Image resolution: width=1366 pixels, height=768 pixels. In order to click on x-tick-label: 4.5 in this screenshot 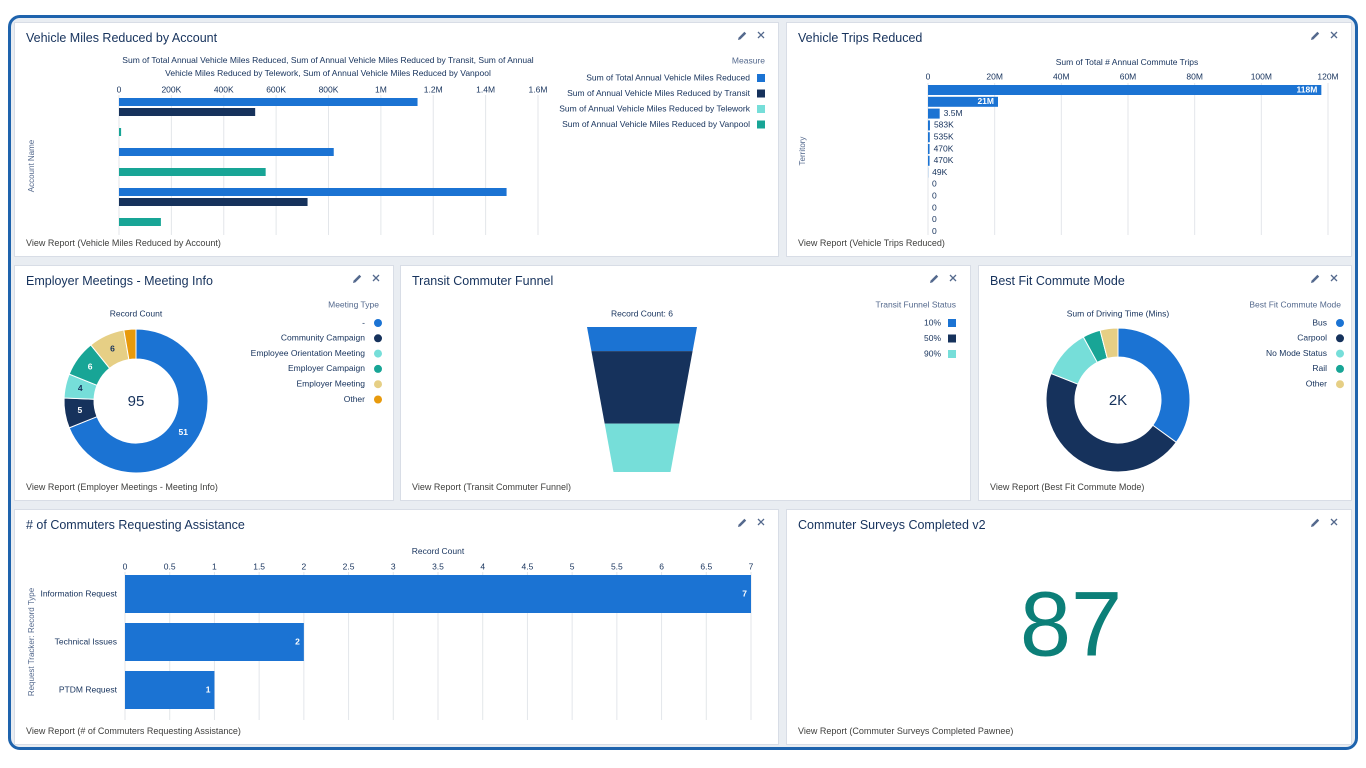, I will do `click(528, 566)`.